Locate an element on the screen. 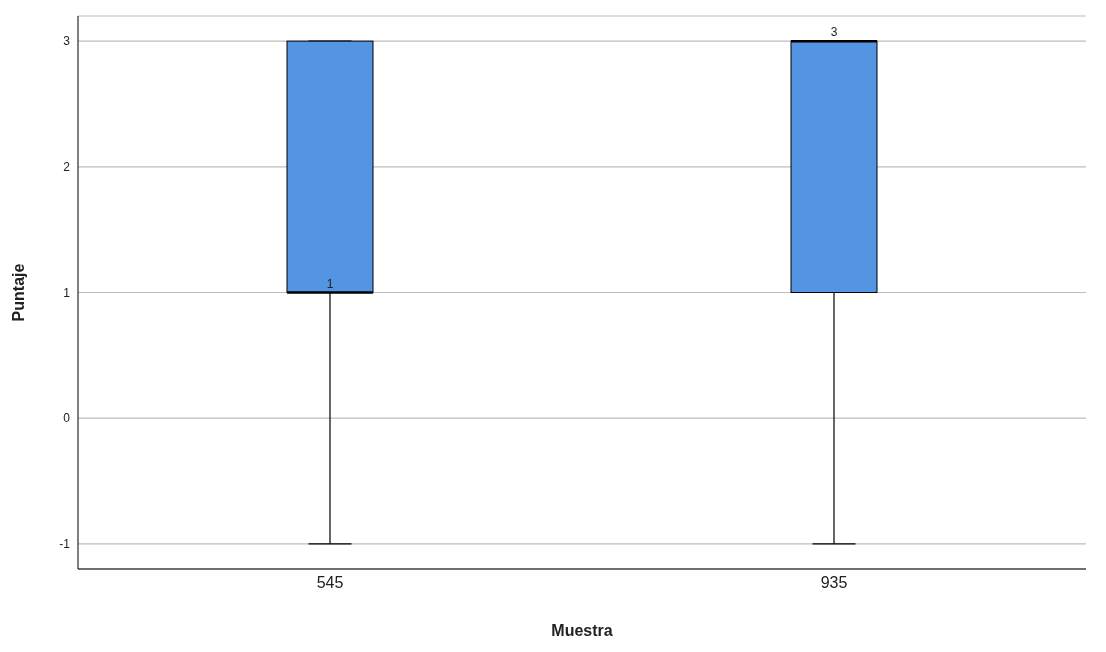 The width and height of the screenshot is (1106, 652). y-tick-label: 1 is located at coordinates (67, 292).